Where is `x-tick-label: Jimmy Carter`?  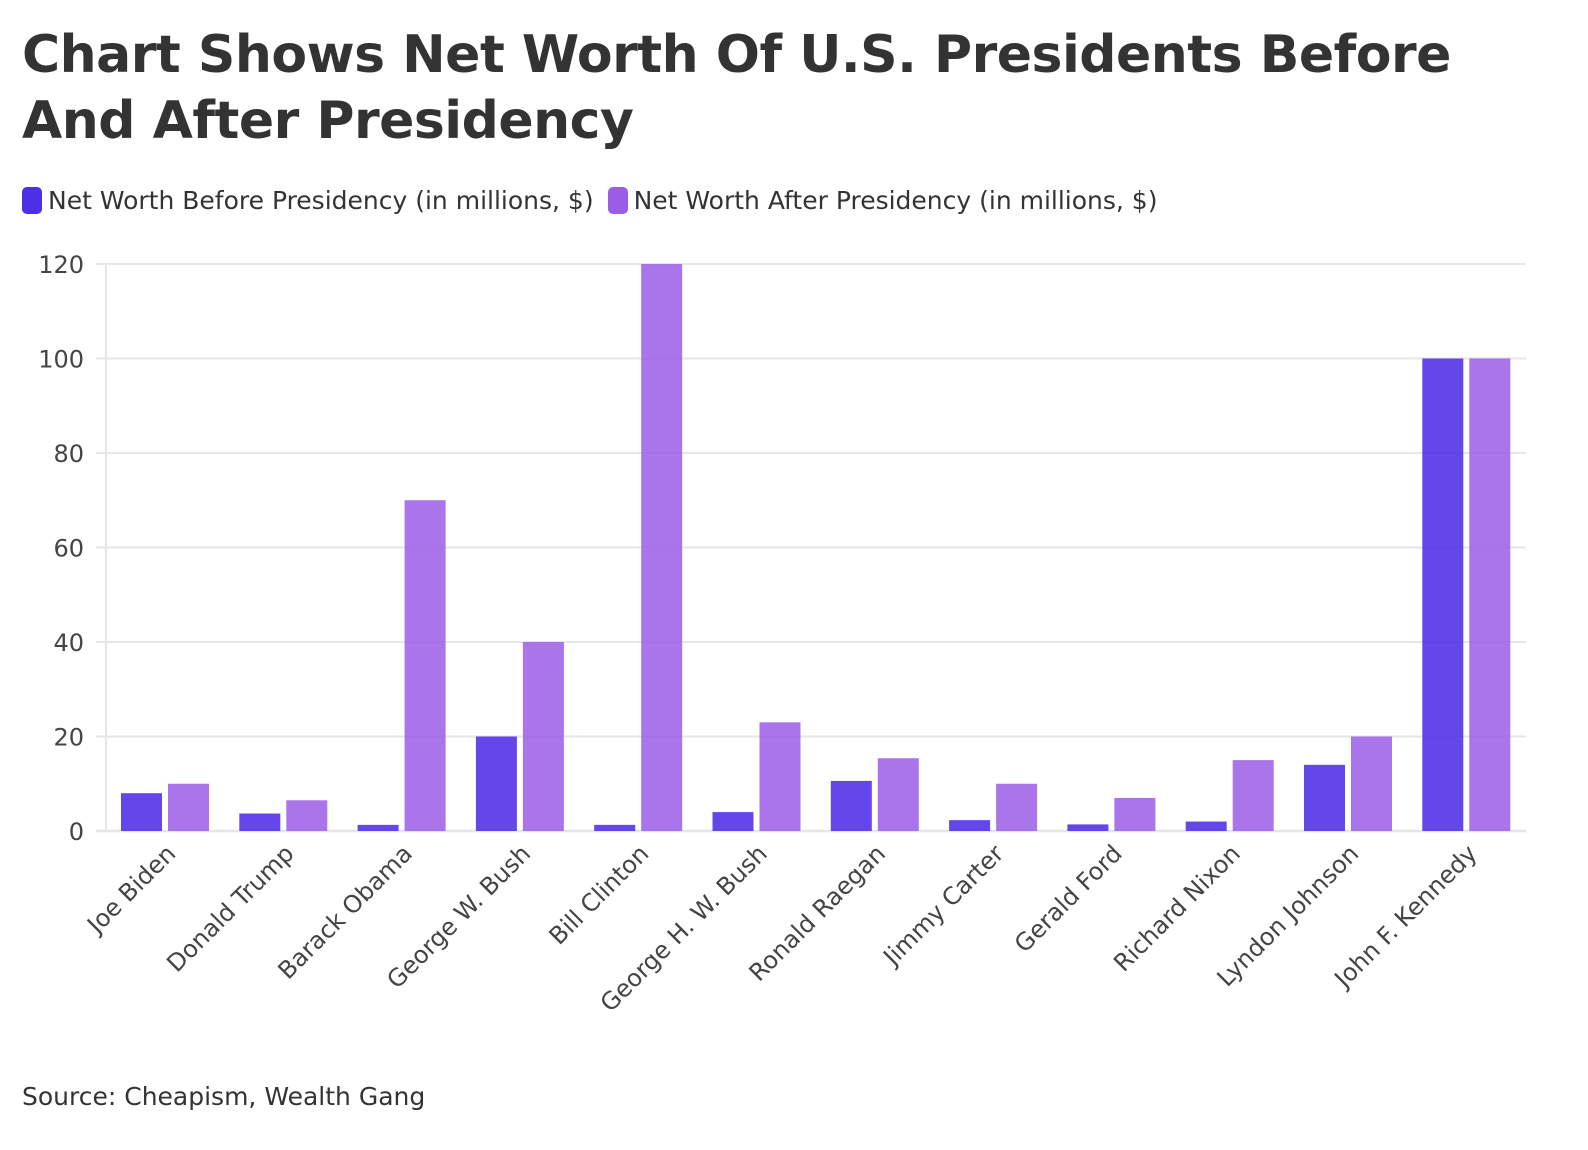 x-tick-label: Jimmy Carter is located at coordinates (943, 905).